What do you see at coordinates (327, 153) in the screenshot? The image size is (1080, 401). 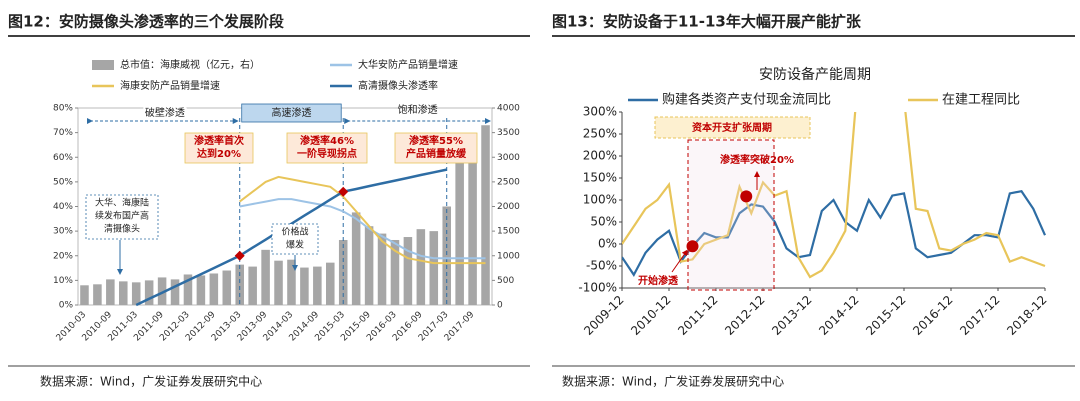 I see `annotation: 一阶导现拐点` at bounding box center [327, 153].